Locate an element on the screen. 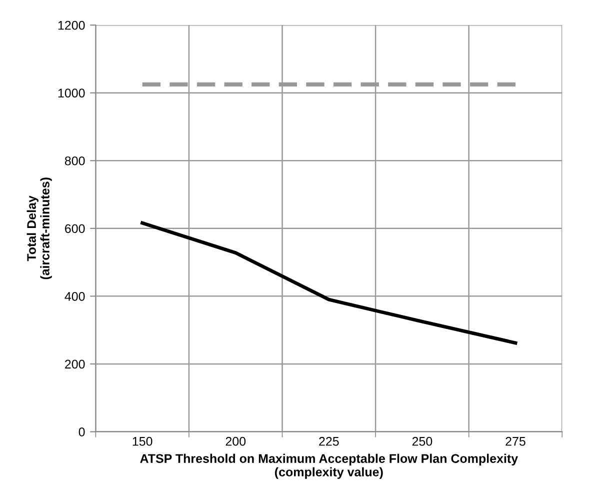  x-tick-label: 250 is located at coordinates (422, 441).